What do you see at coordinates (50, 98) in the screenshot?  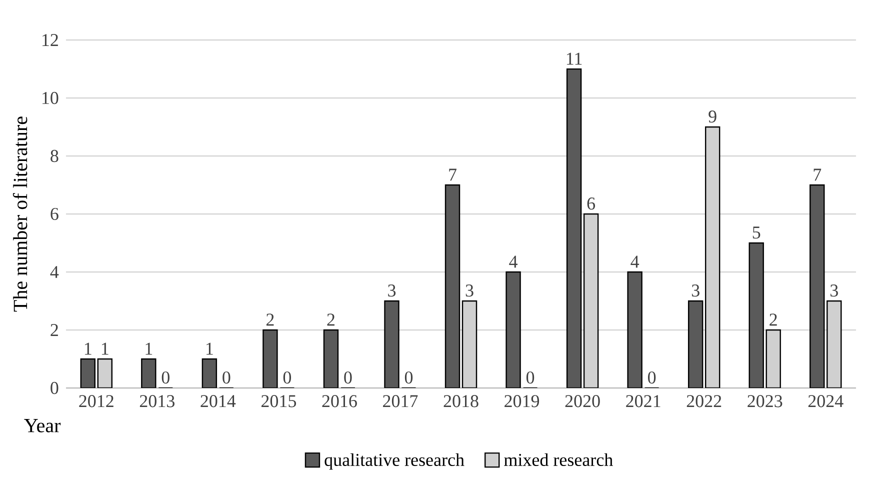 I see `y-tick-label: 10` at bounding box center [50, 98].